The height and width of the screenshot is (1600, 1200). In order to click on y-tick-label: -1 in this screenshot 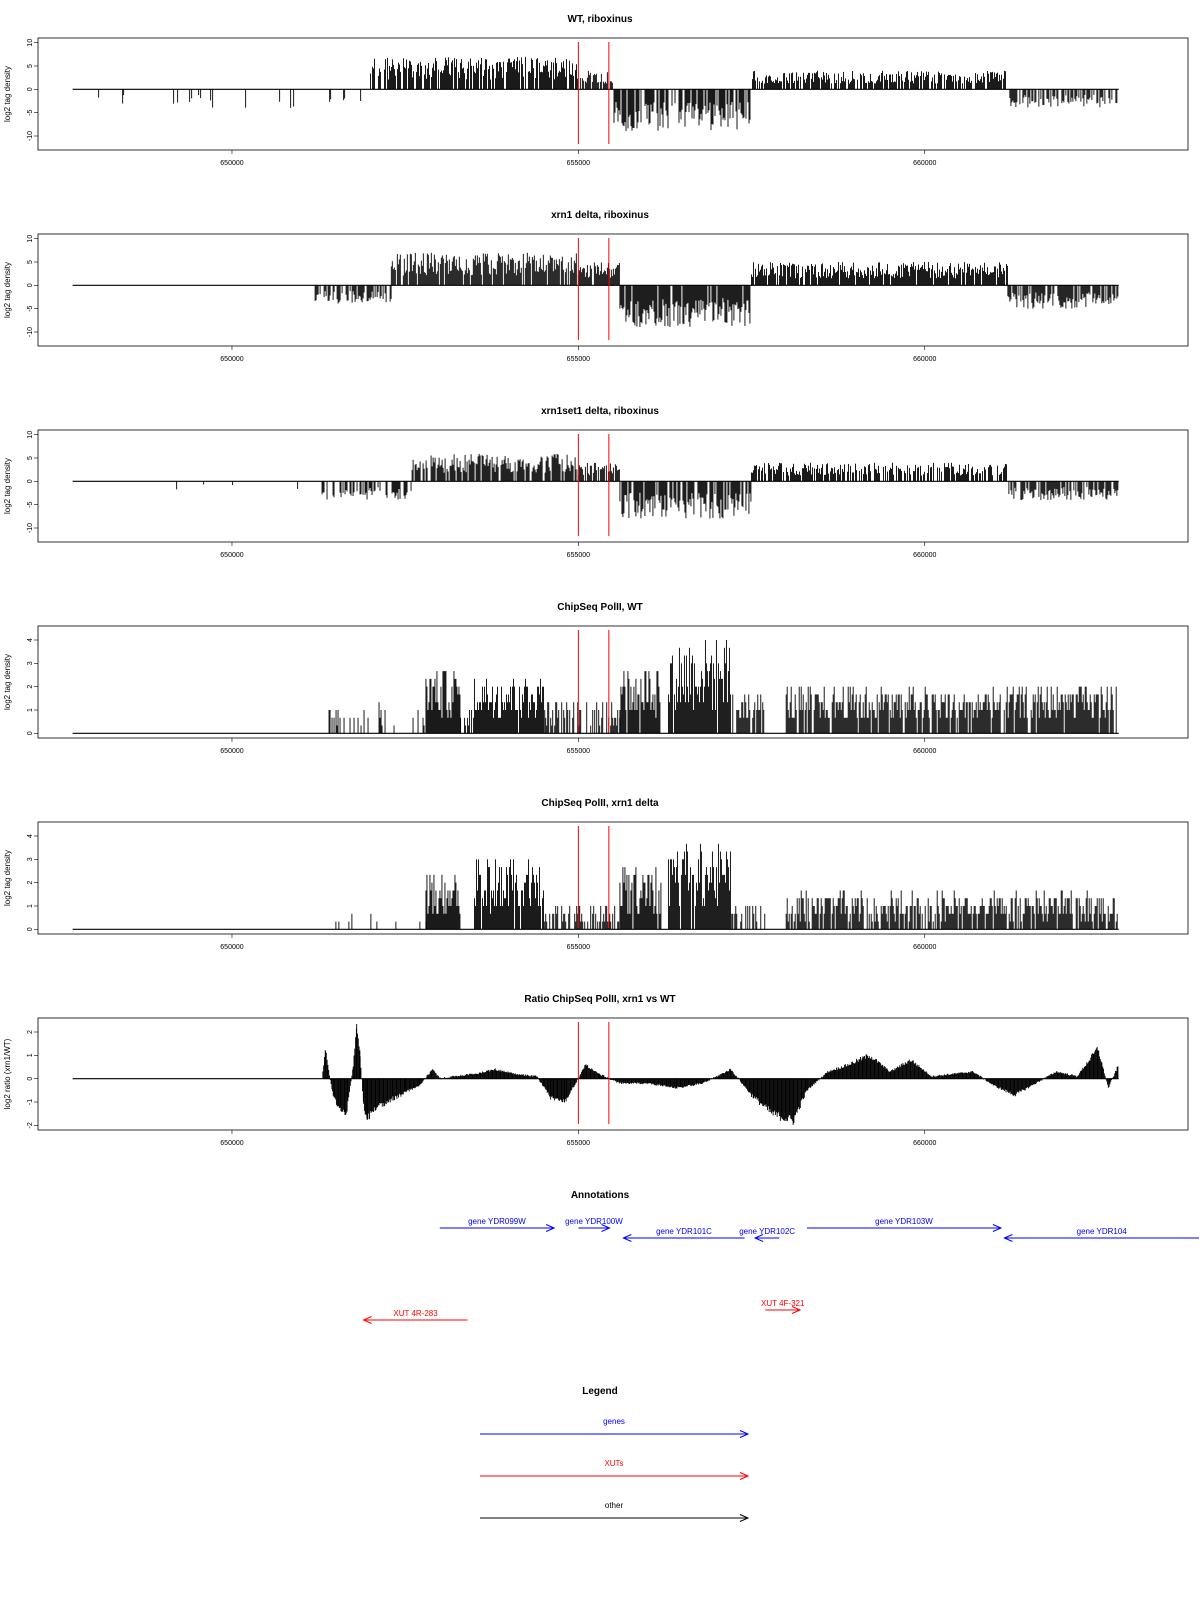, I will do `click(30, 1102)`.